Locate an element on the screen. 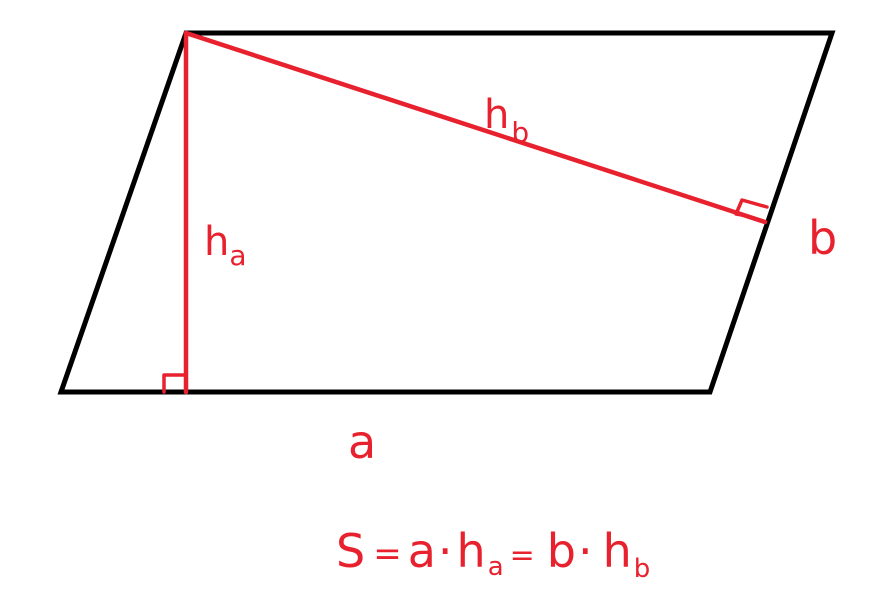 The image size is (891, 597). formula-term2-h: h is located at coordinates (617, 551).